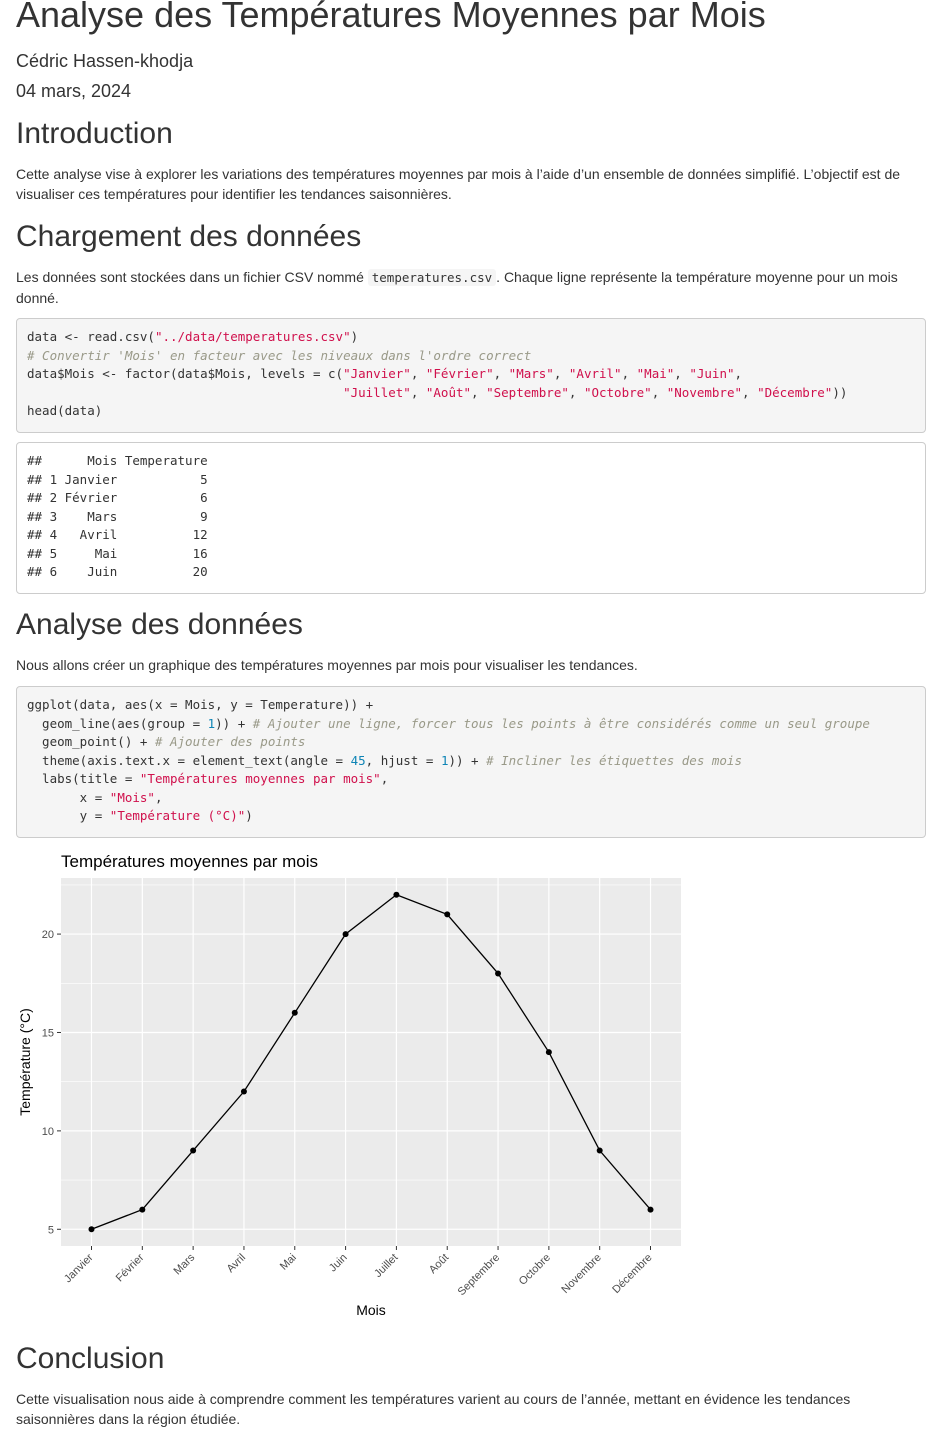 The image size is (938, 1432). Describe the element at coordinates (74, 91) in the screenshot. I see `date: 04 mars, 2024` at that location.